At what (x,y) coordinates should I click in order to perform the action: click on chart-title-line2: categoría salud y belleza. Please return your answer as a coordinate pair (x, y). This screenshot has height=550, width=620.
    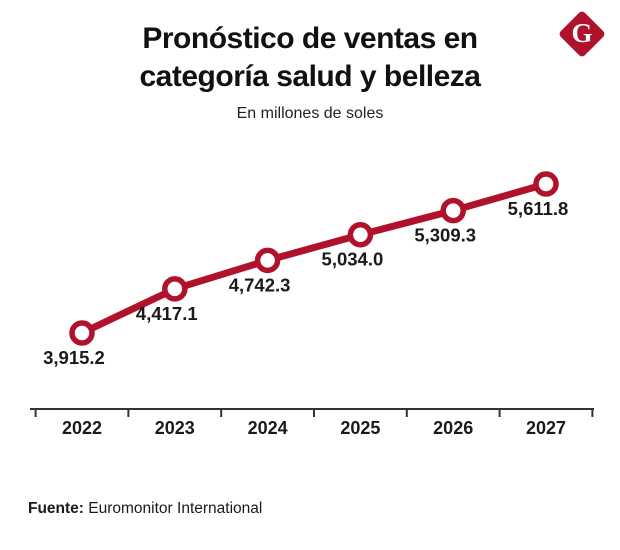
    Looking at the image, I should click on (310, 76).